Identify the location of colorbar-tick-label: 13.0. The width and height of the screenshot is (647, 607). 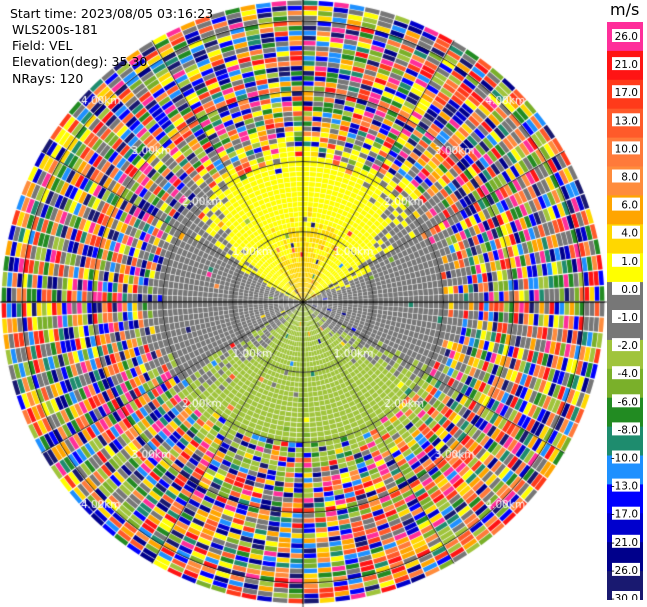
(626, 121).